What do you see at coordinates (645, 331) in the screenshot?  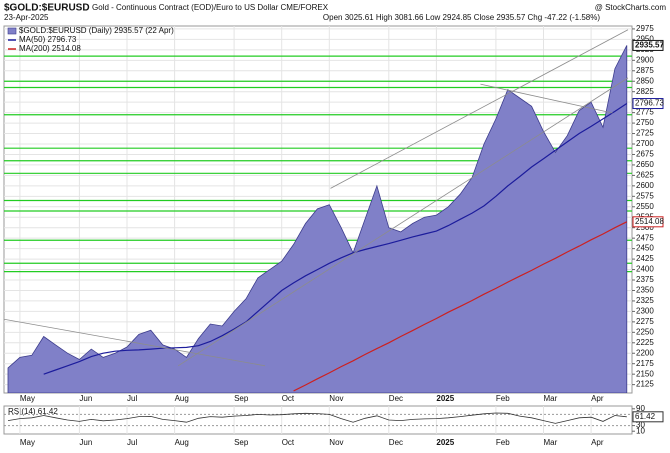 I see `y-tick-label: 2250` at bounding box center [645, 331].